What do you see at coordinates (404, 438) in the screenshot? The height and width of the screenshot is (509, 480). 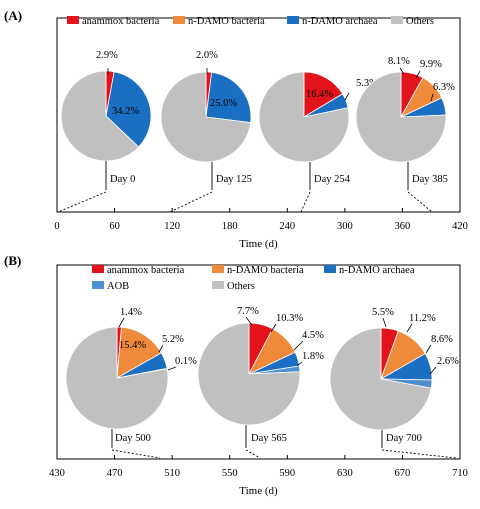 I see `day-label: Day 700` at bounding box center [404, 438].